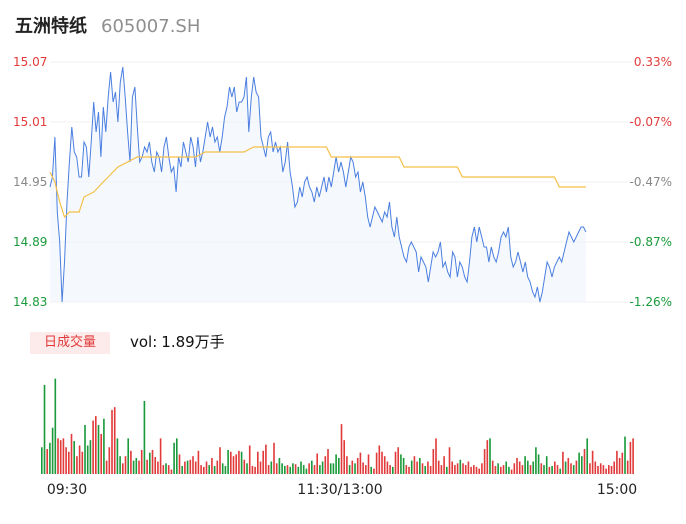 The image size is (686, 524). I want to click on percent-tick-label: -1.26%, so click(651, 302).